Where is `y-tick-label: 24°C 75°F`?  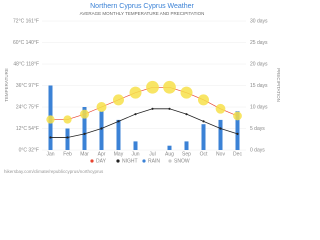
y-tick-label: 24°C 75°F is located at coordinates (27, 107).